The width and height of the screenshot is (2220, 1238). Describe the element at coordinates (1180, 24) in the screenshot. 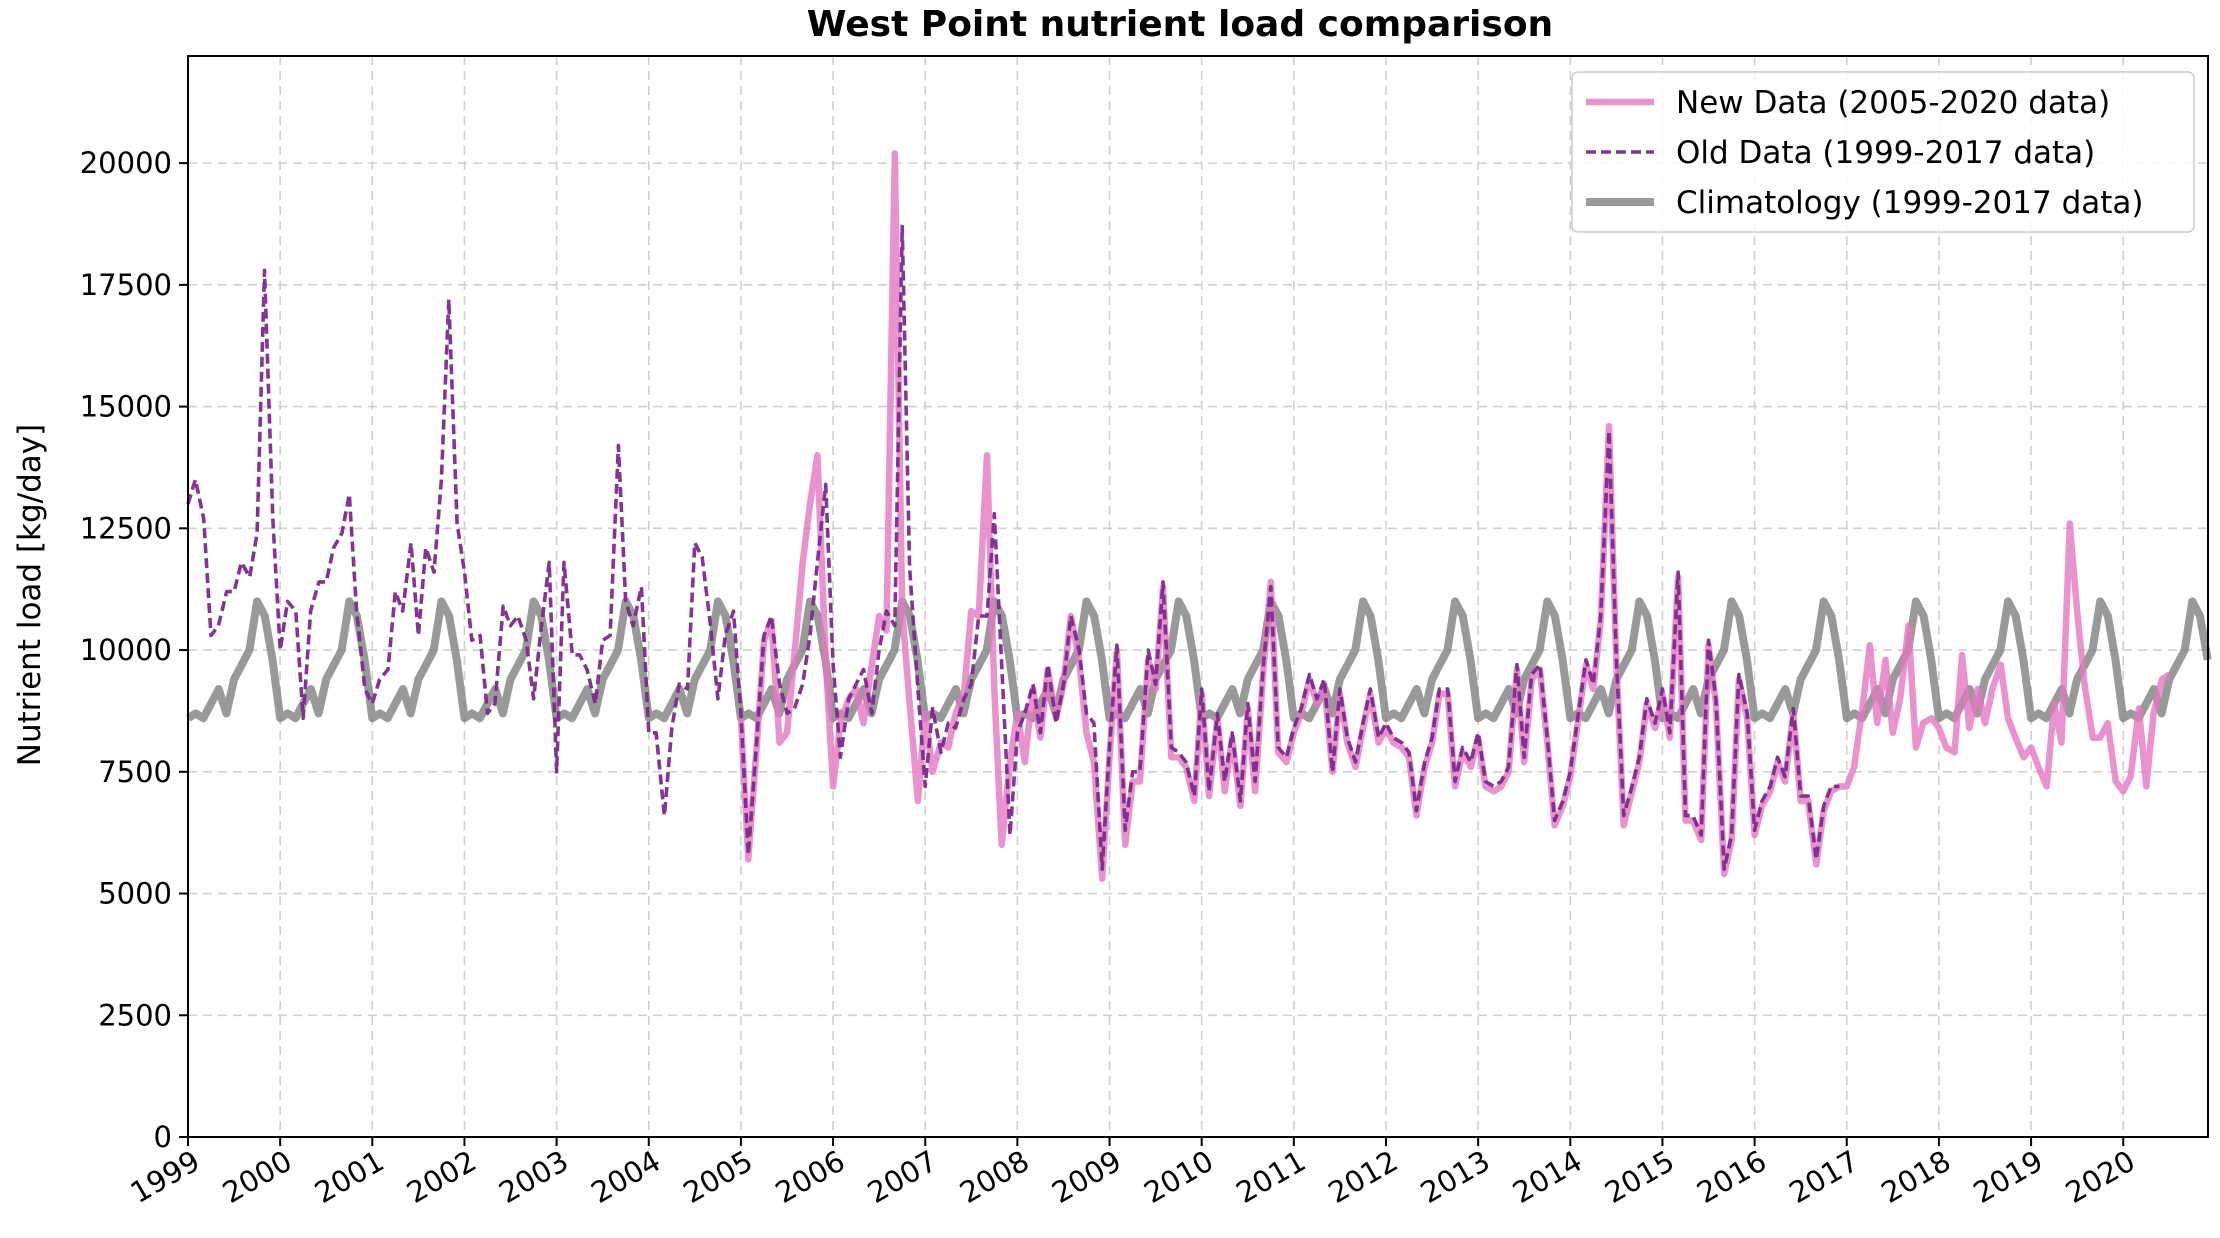

I see `chart-title: West Point nutrient load comparison` at that location.